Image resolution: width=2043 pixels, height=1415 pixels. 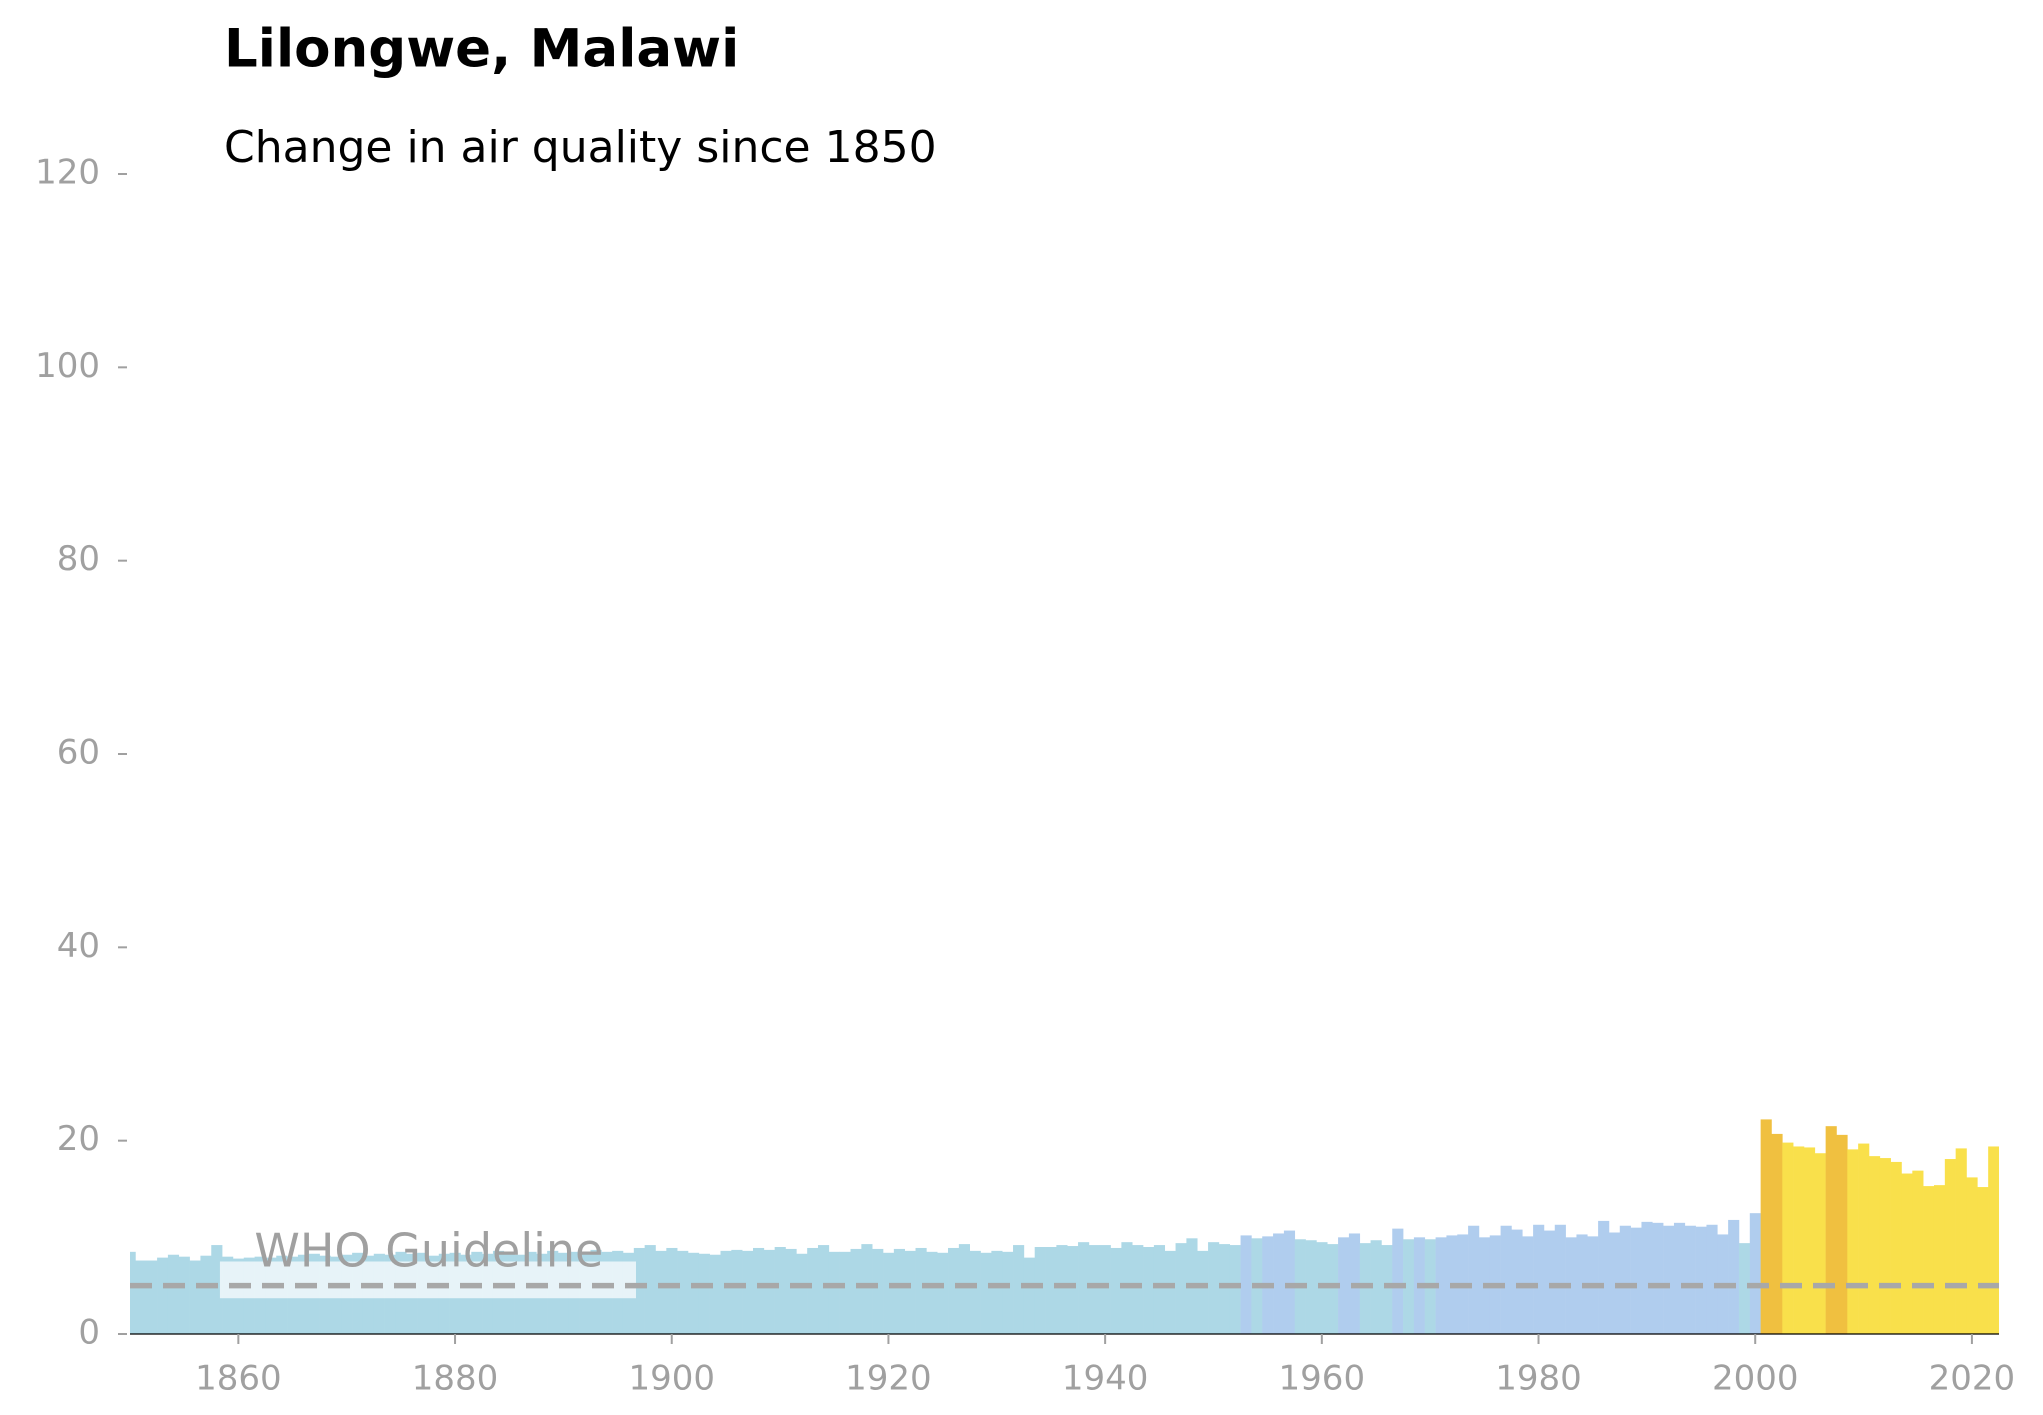 I want to click on x-tick-label: 1980, so click(x=1538, y=1379).